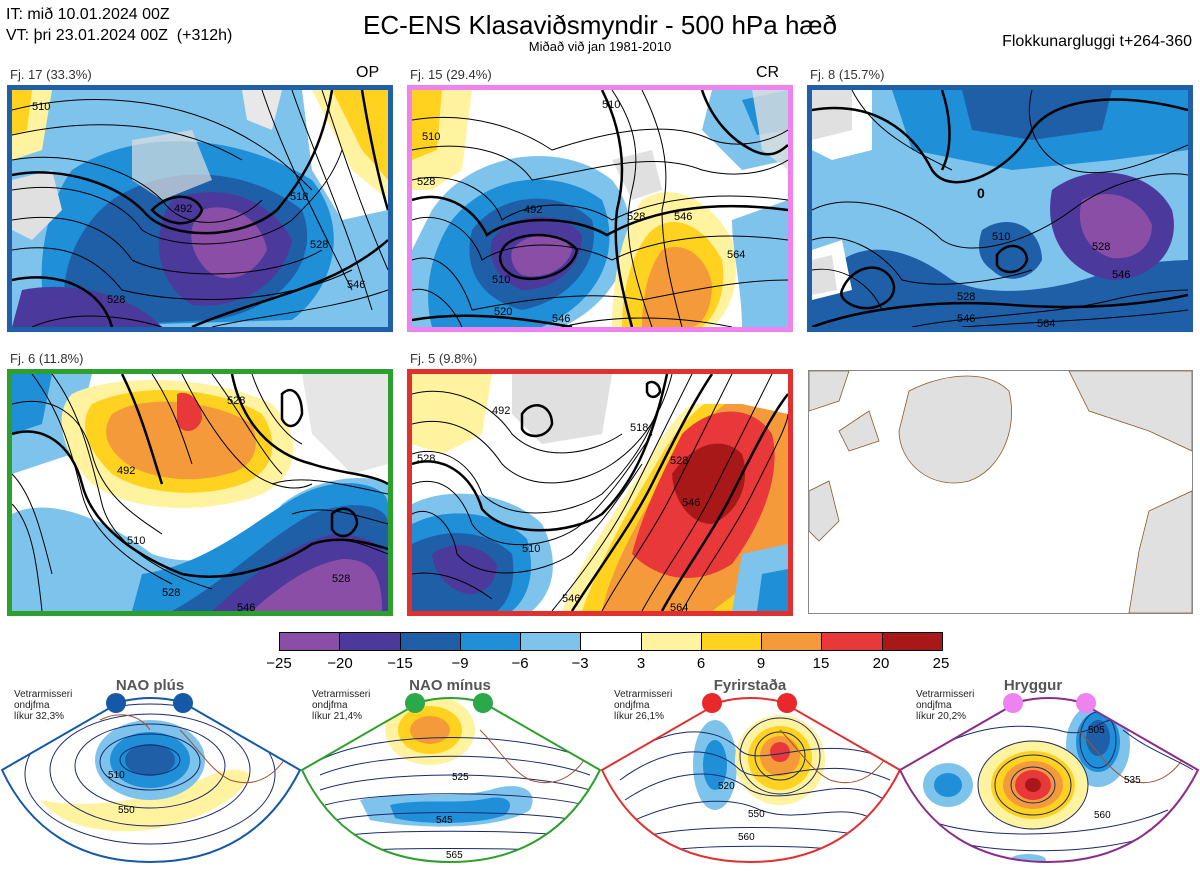 The image size is (1200, 871). What do you see at coordinates (444, 358) in the screenshot?
I see `panel-5-label: Fj. 5 (9.8%)` at bounding box center [444, 358].